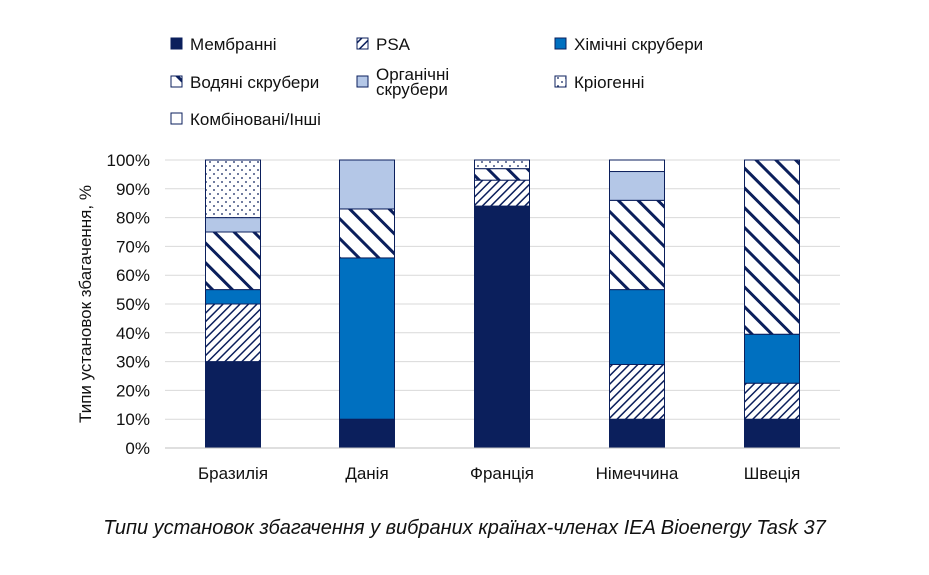 The image size is (929, 575). I want to click on y-tick-label: 30%, so click(133, 362).